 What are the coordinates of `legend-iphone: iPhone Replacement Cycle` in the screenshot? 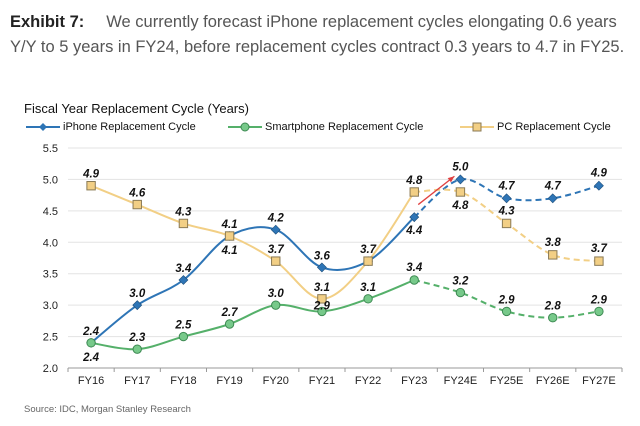 It's located at (111, 127).